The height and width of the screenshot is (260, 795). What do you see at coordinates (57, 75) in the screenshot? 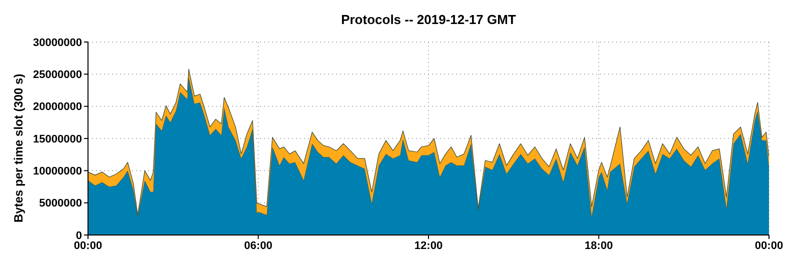
I see `y-tick-label: 25000000` at bounding box center [57, 75].